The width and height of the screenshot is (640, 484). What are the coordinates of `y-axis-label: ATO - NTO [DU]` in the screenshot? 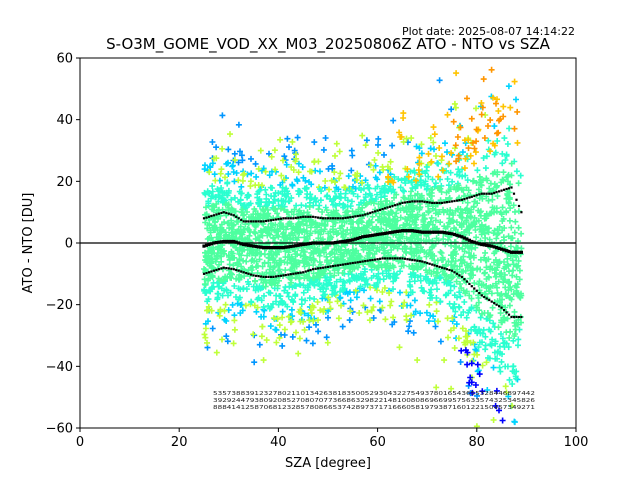 It's located at (28, 243).